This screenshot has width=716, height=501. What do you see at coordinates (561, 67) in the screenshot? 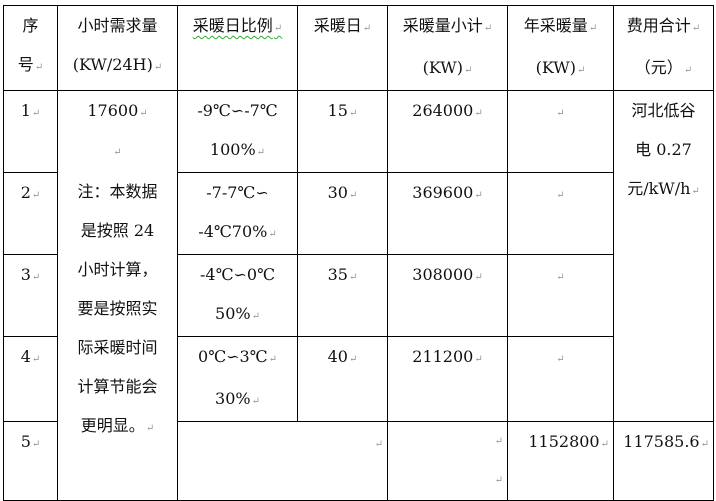
I see `header-annual-line2: (KW)` at bounding box center [561, 67].